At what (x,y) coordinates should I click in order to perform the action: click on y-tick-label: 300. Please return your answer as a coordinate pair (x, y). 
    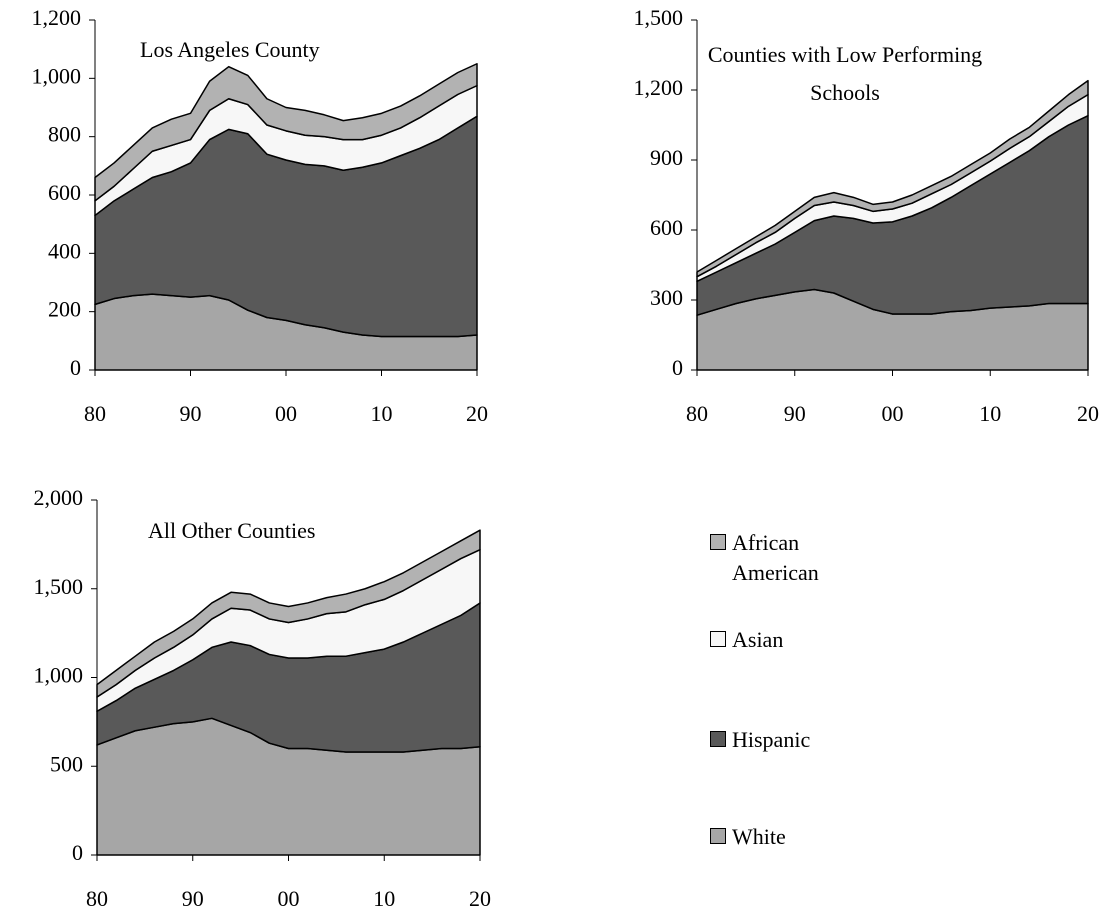
    Looking at the image, I should click on (666, 297).